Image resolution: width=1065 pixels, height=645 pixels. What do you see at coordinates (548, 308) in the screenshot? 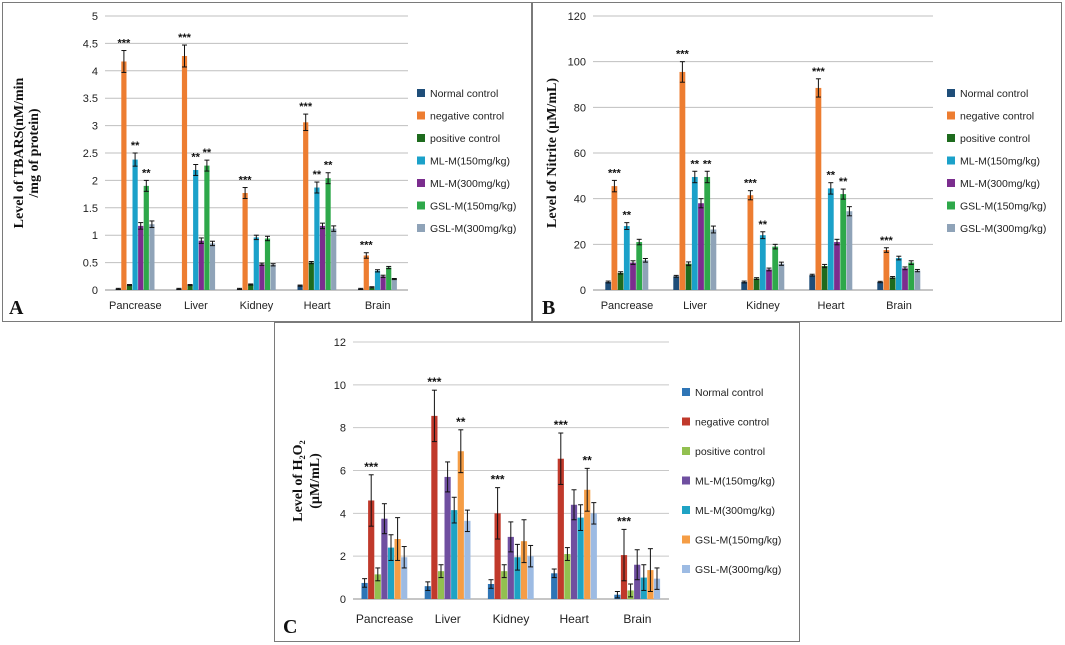
I see `panel-label: B` at bounding box center [548, 308].